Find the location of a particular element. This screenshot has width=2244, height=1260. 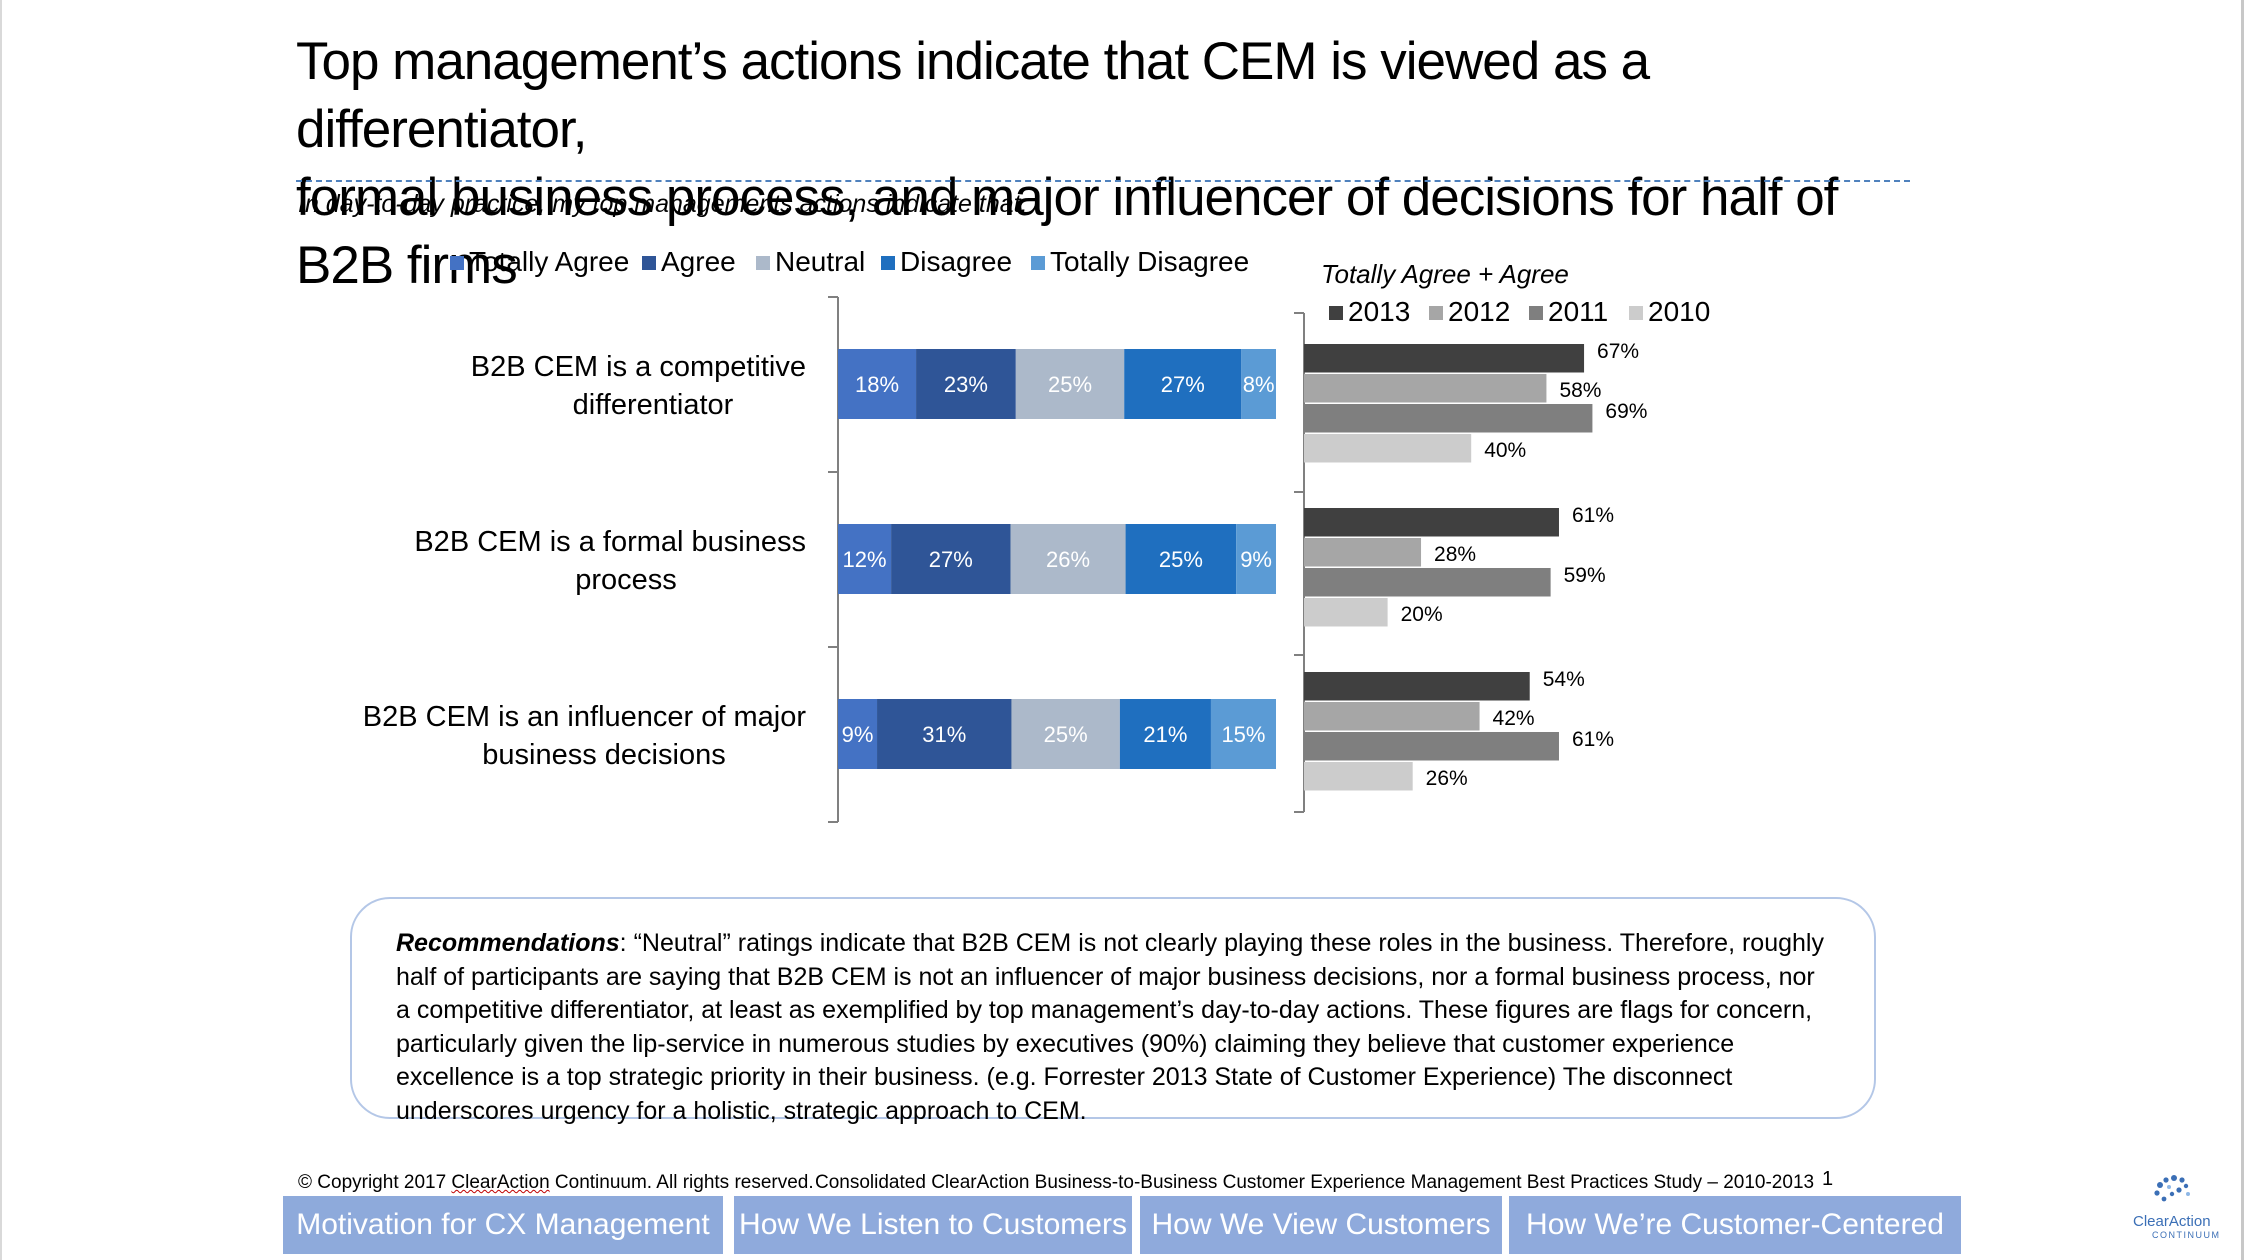

legend-label-totally-disagree: Totally Disagree is located at coordinates (1149, 261).